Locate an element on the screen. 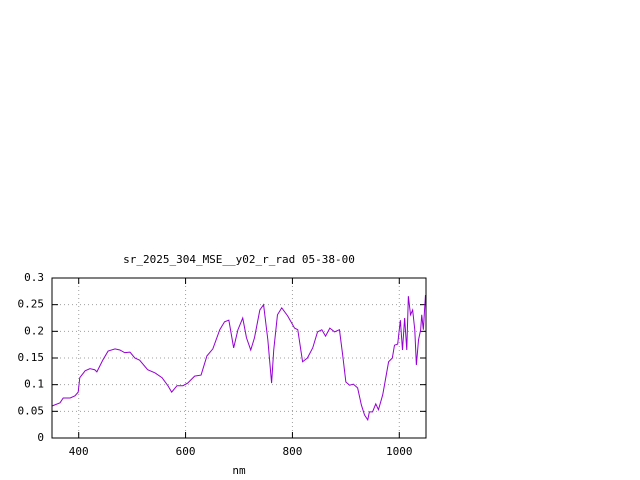  y-tick-label: 0 is located at coordinates (40, 437).